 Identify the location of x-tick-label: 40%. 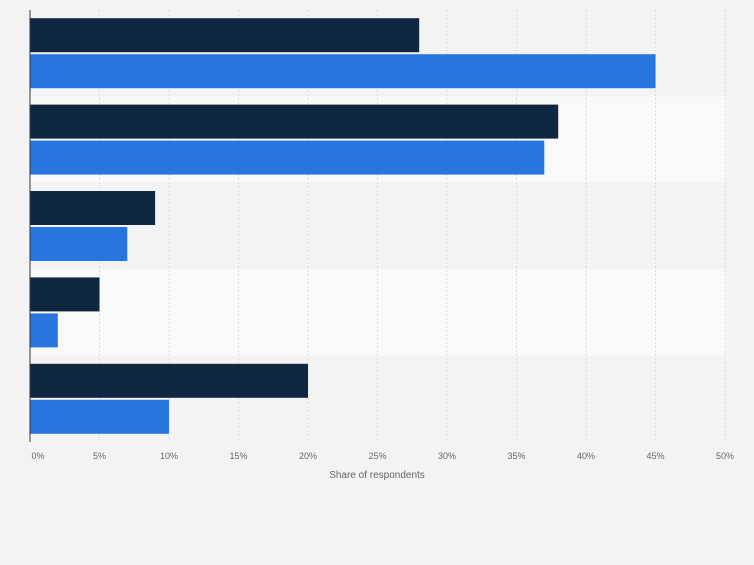
(586, 456).